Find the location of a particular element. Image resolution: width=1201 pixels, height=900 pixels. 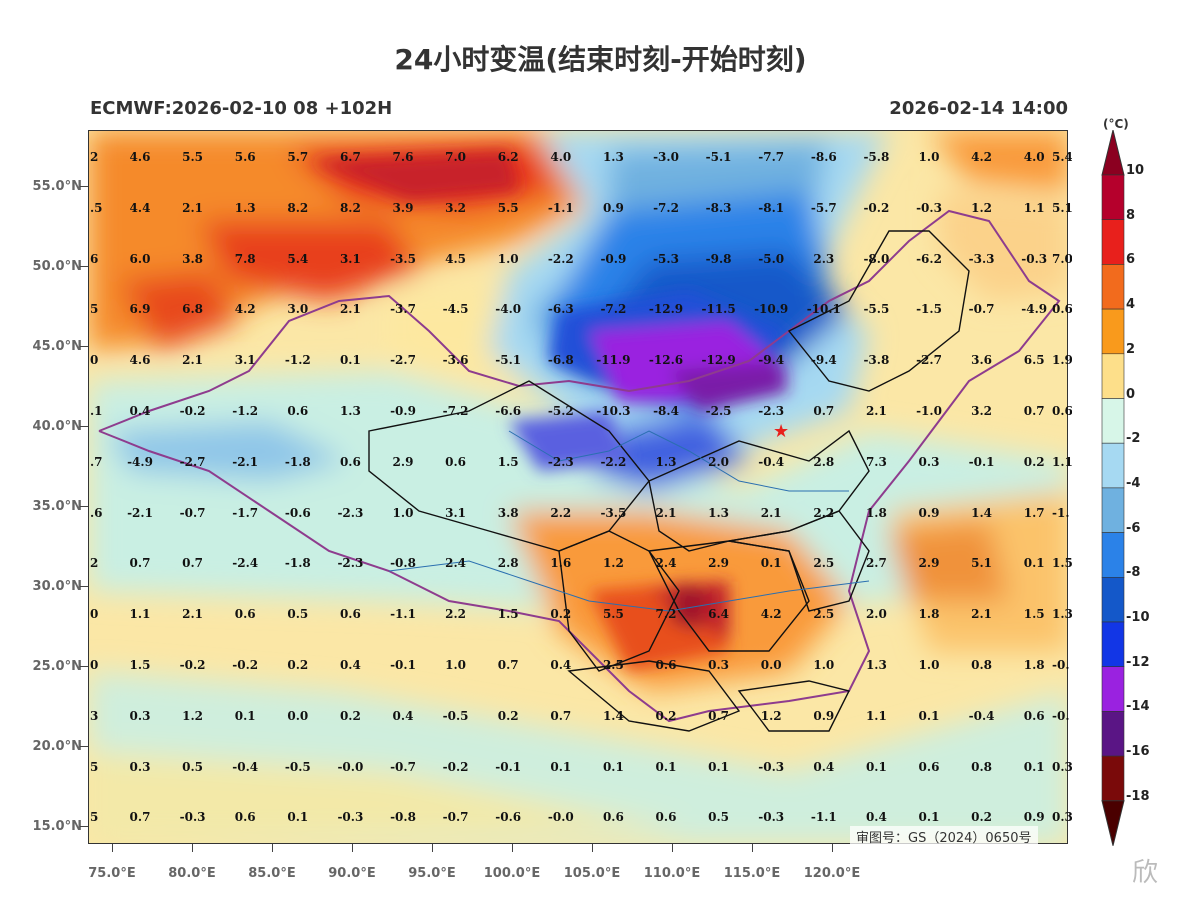

grid-value: -5.0 is located at coordinates (771, 258).